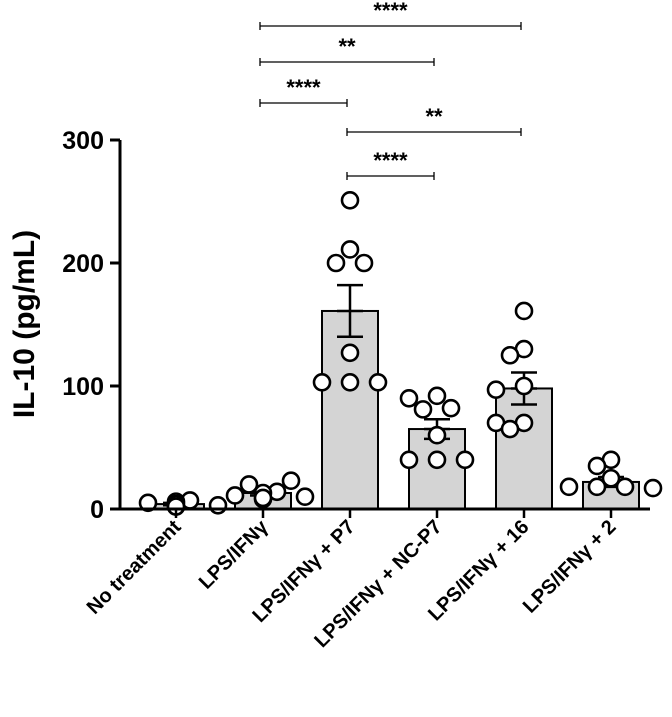  What do you see at coordinates (24, 324) in the screenshot?
I see `y-axis-label: IL-10 (pg/mL)` at bounding box center [24, 324].